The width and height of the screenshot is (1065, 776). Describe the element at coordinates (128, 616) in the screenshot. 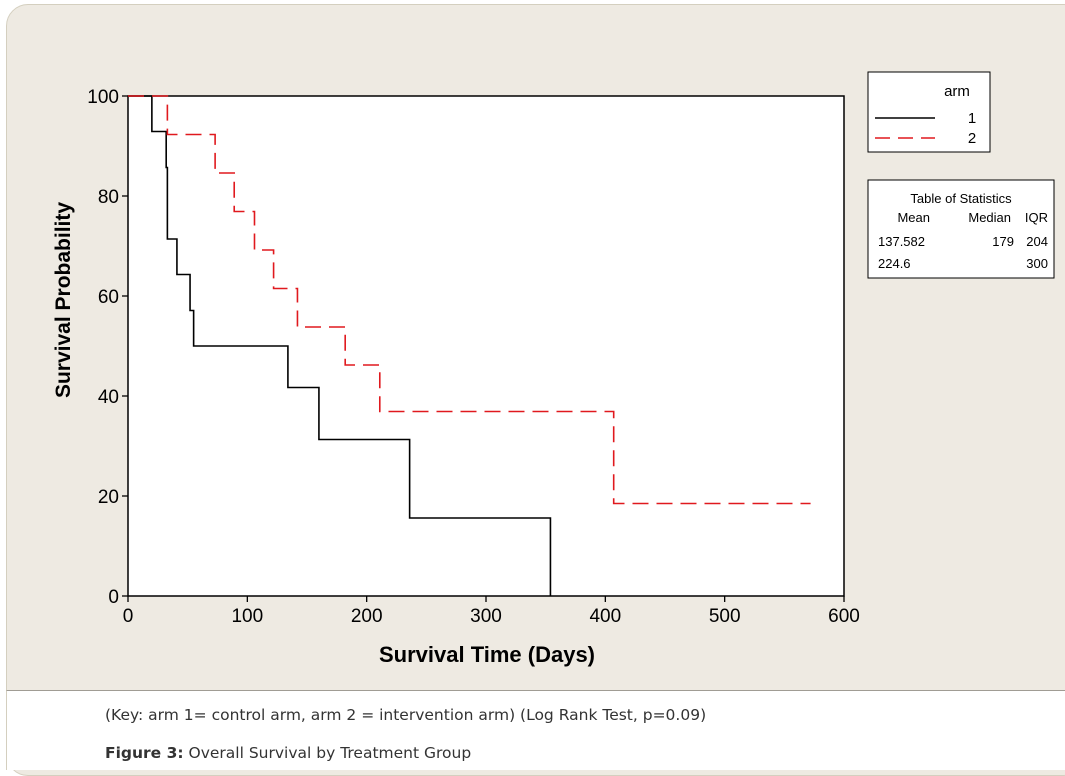

I see `x-tick-label: 0` at that location.